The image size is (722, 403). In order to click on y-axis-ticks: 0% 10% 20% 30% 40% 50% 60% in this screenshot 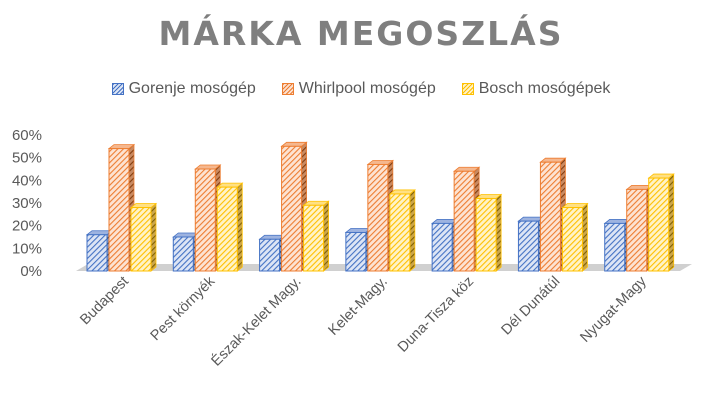, I will do `click(27, 203)`.